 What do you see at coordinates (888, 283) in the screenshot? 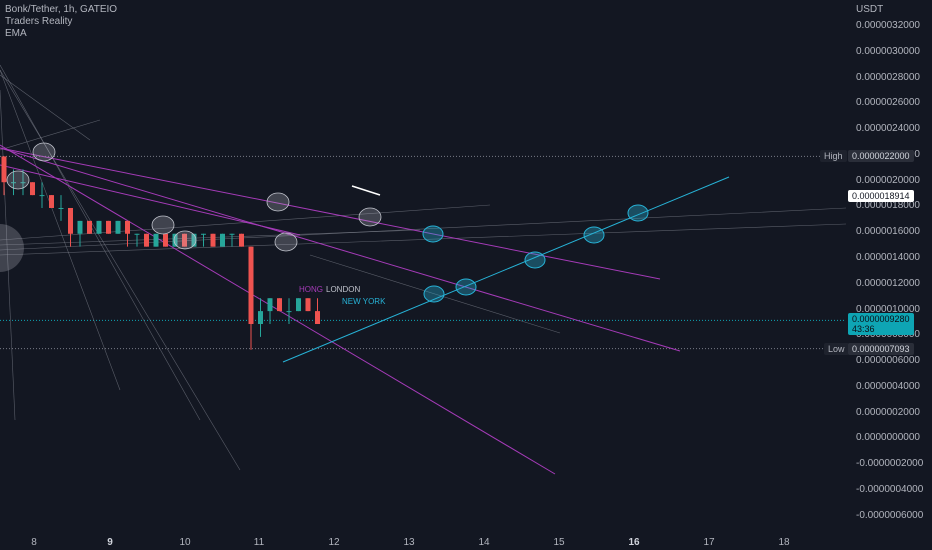
I see `price-tick-label: 0.0000012000` at bounding box center [888, 283].